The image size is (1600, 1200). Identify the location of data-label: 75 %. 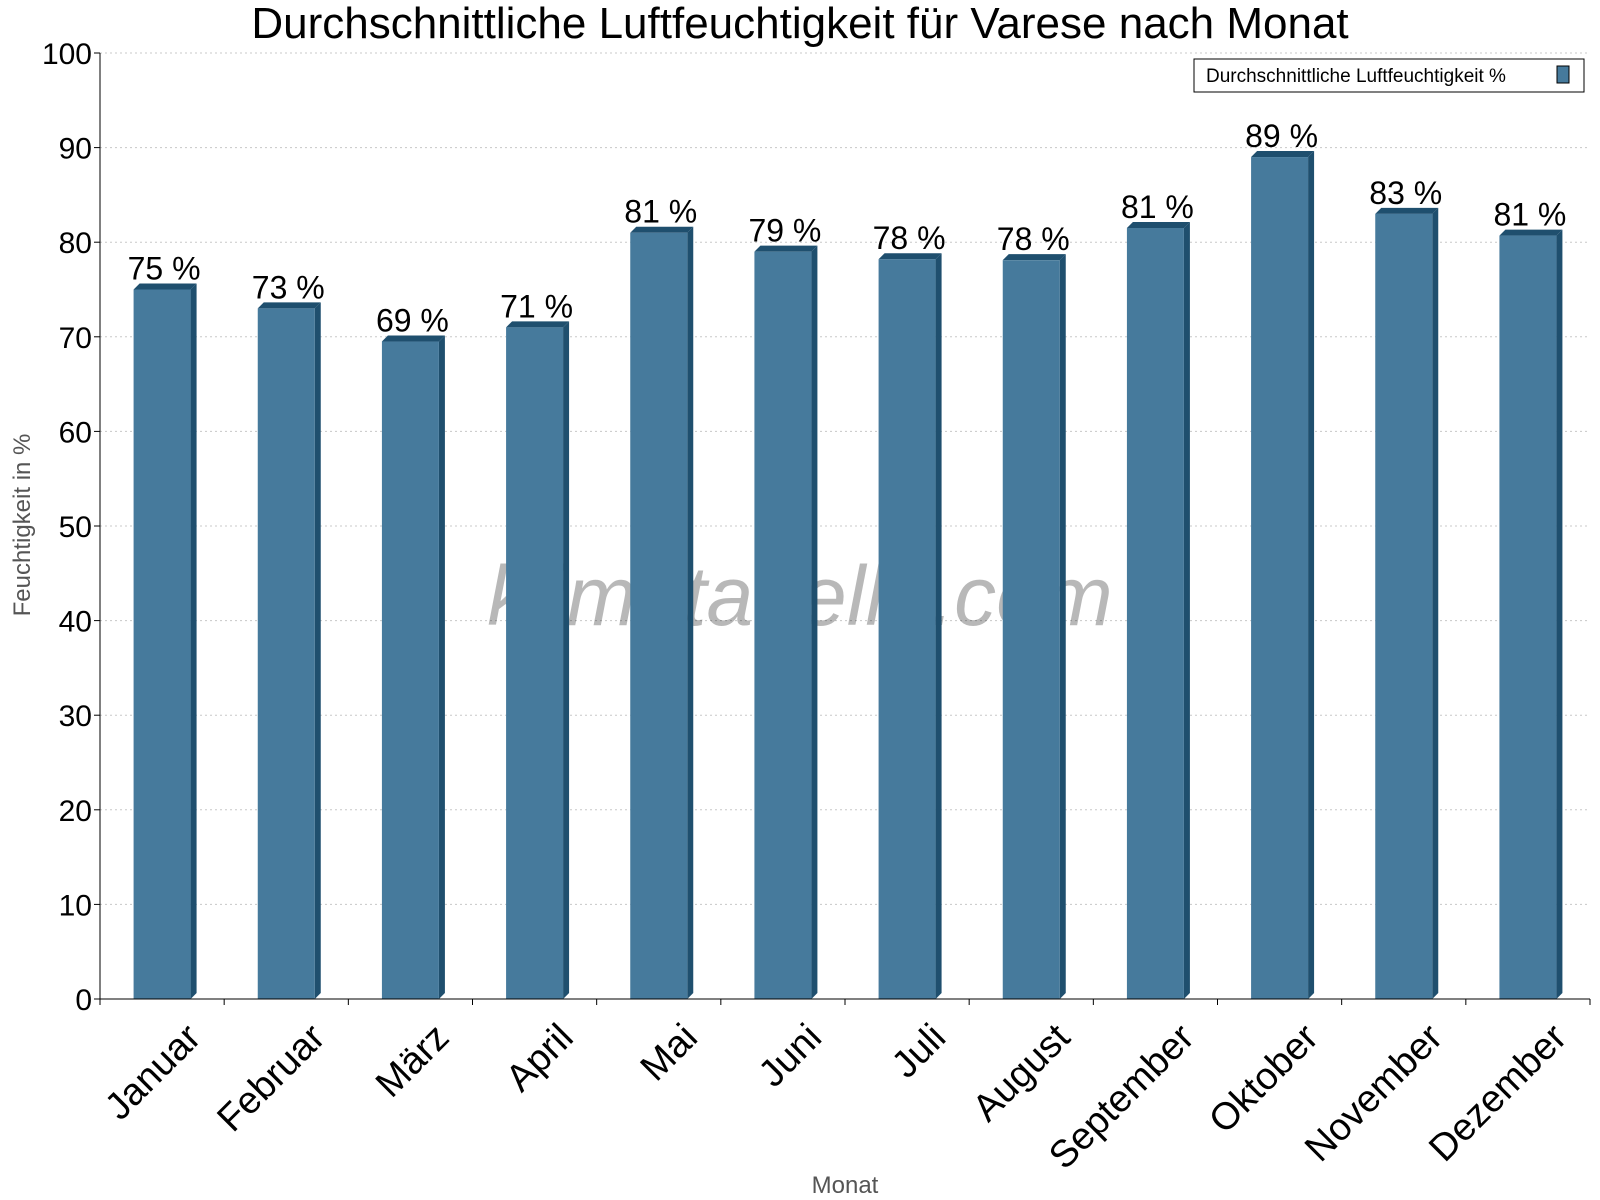
(164, 269).